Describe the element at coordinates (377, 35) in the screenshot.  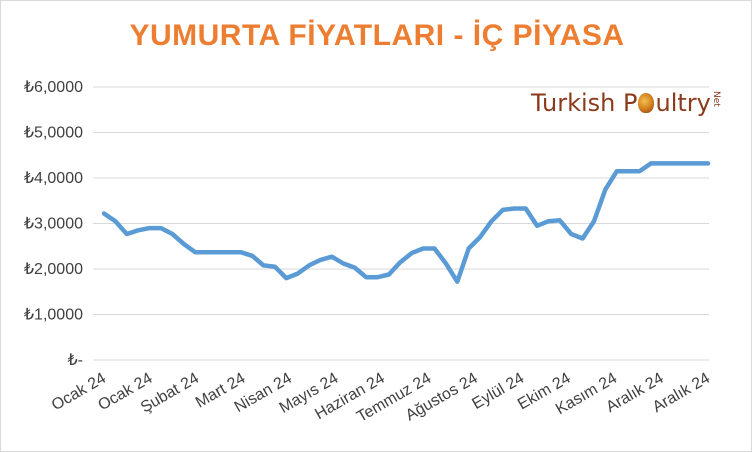
I see `chart-title: YUMURTA FİYATLARI - İÇ PİYASA` at that location.